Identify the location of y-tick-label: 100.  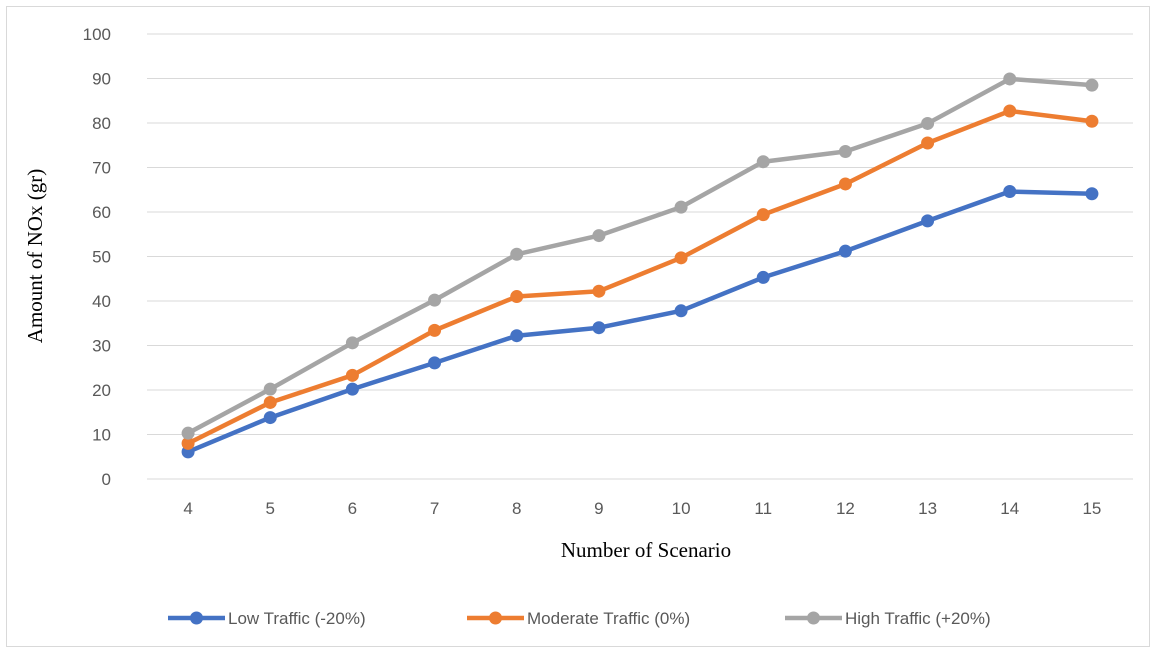
(97, 34).